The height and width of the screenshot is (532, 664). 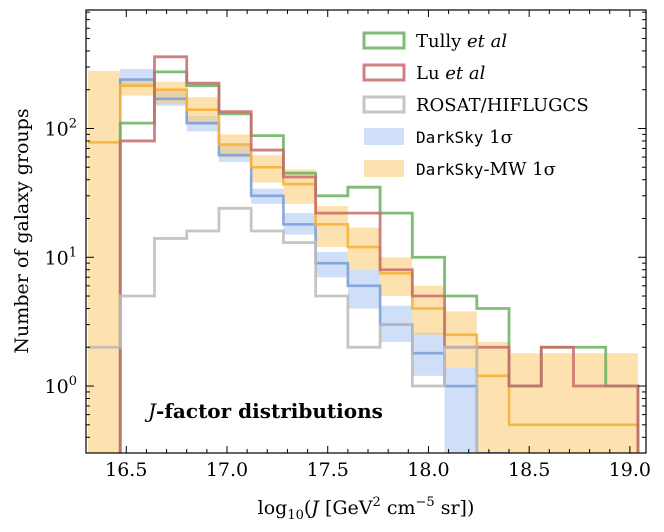 I want to click on x-tick-label-2: 17.5, so click(x=328, y=470).